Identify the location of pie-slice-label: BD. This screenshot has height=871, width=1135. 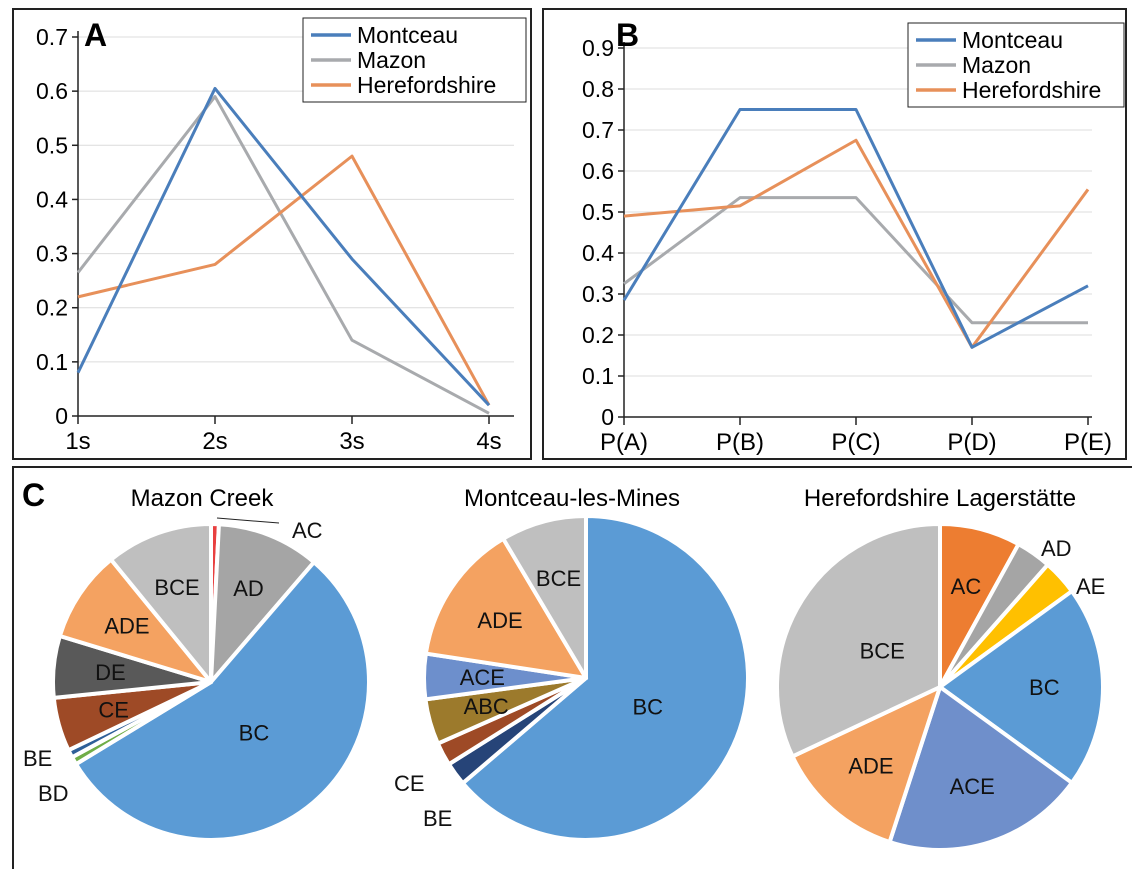
(53, 793).